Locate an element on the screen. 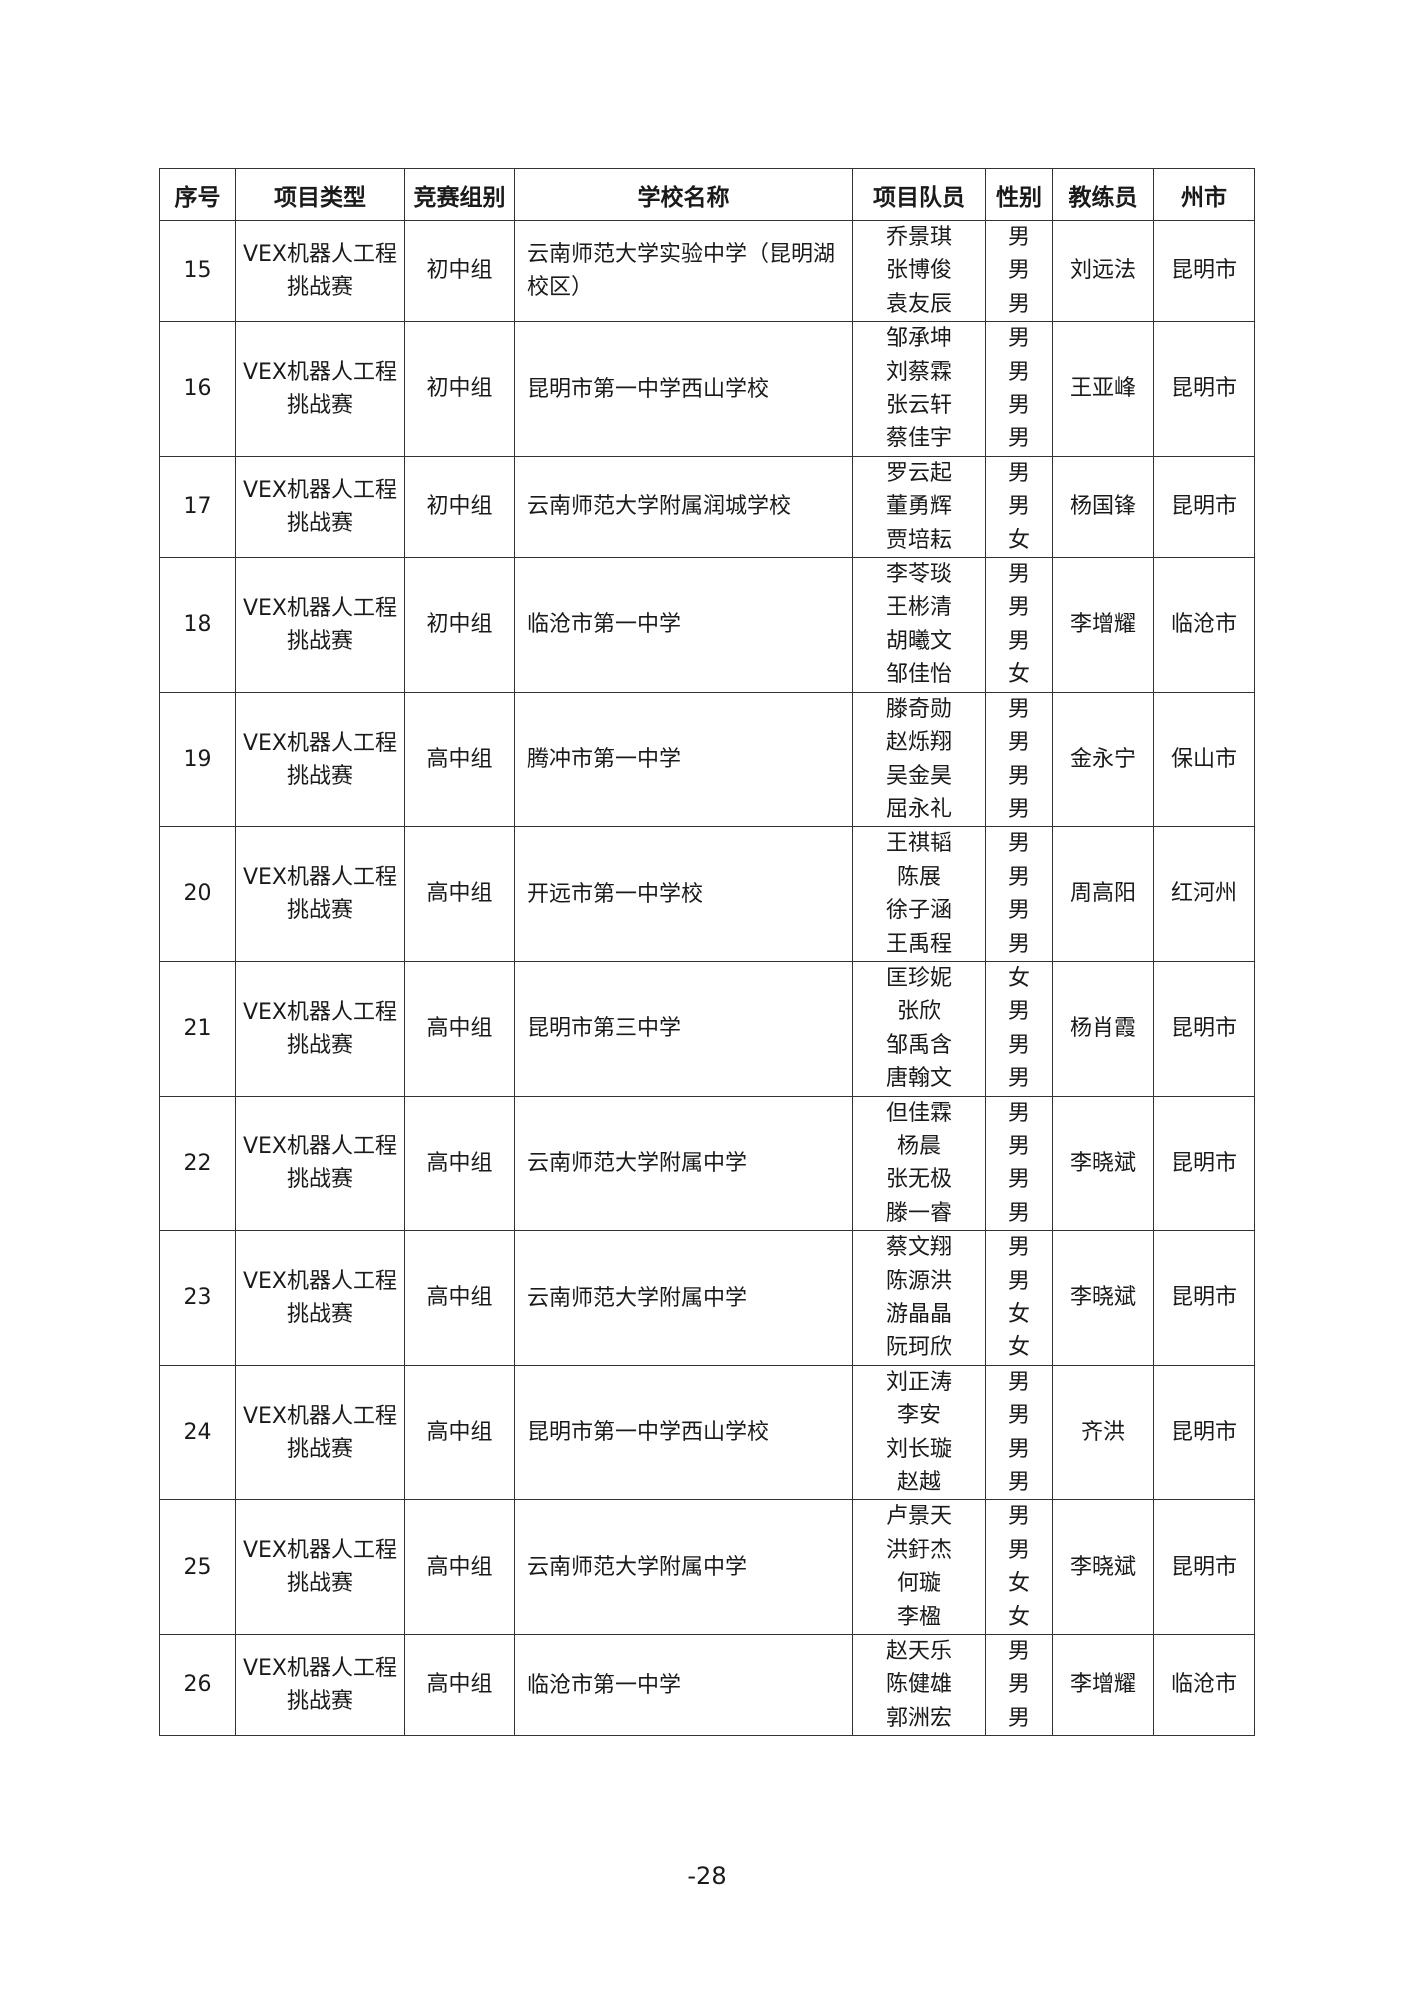 The width and height of the screenshot is (1414, 2000). row-number: 23 is located at coordinates (197, 1298).